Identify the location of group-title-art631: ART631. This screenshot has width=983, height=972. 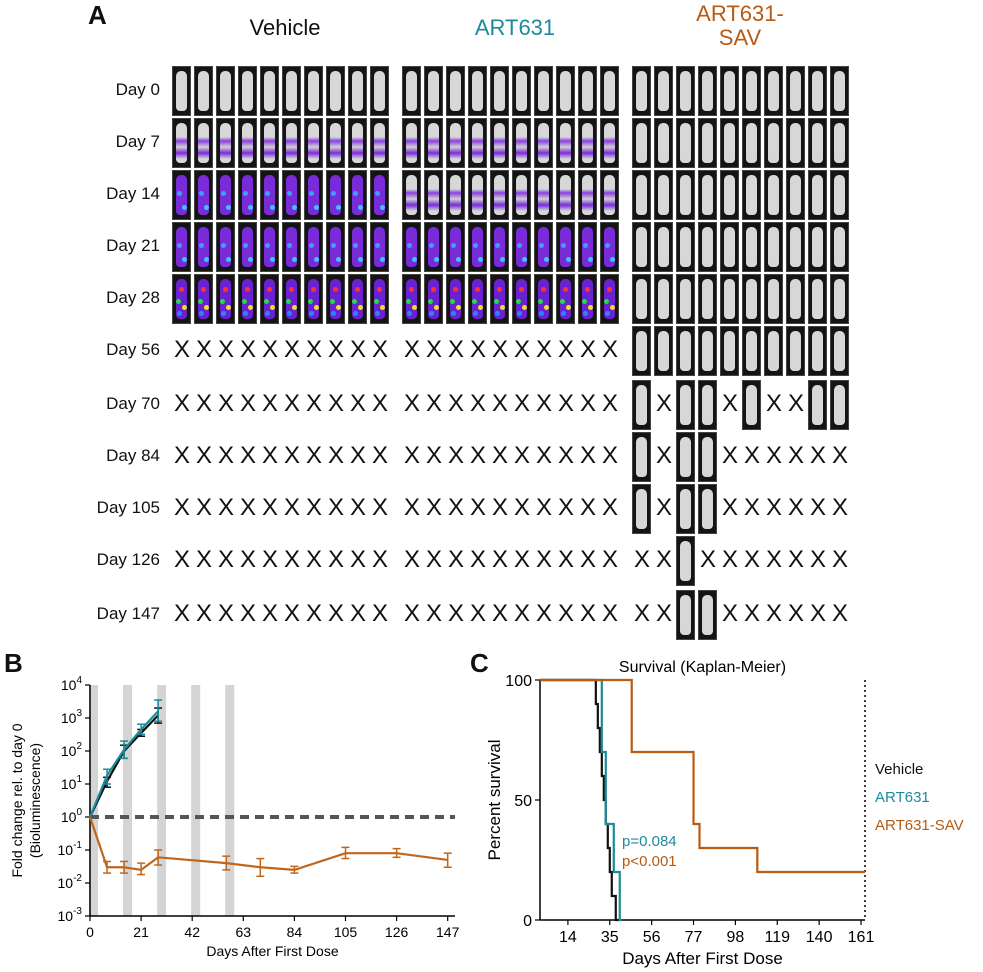
(515, 27).